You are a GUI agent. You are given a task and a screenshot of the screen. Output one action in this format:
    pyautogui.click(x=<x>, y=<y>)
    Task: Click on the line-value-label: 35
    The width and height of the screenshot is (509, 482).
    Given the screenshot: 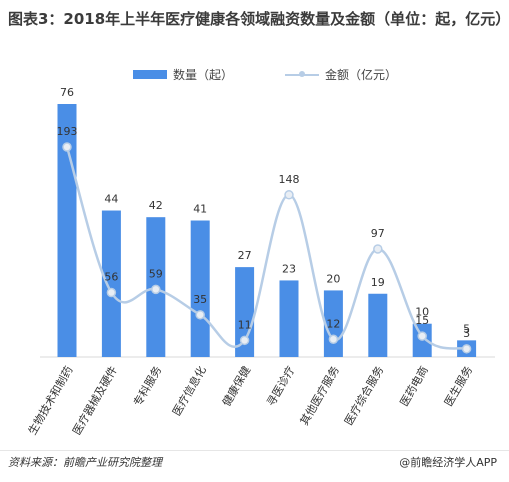 What is the action you would take?
    pyautogui.click(x=200, y=299)
    